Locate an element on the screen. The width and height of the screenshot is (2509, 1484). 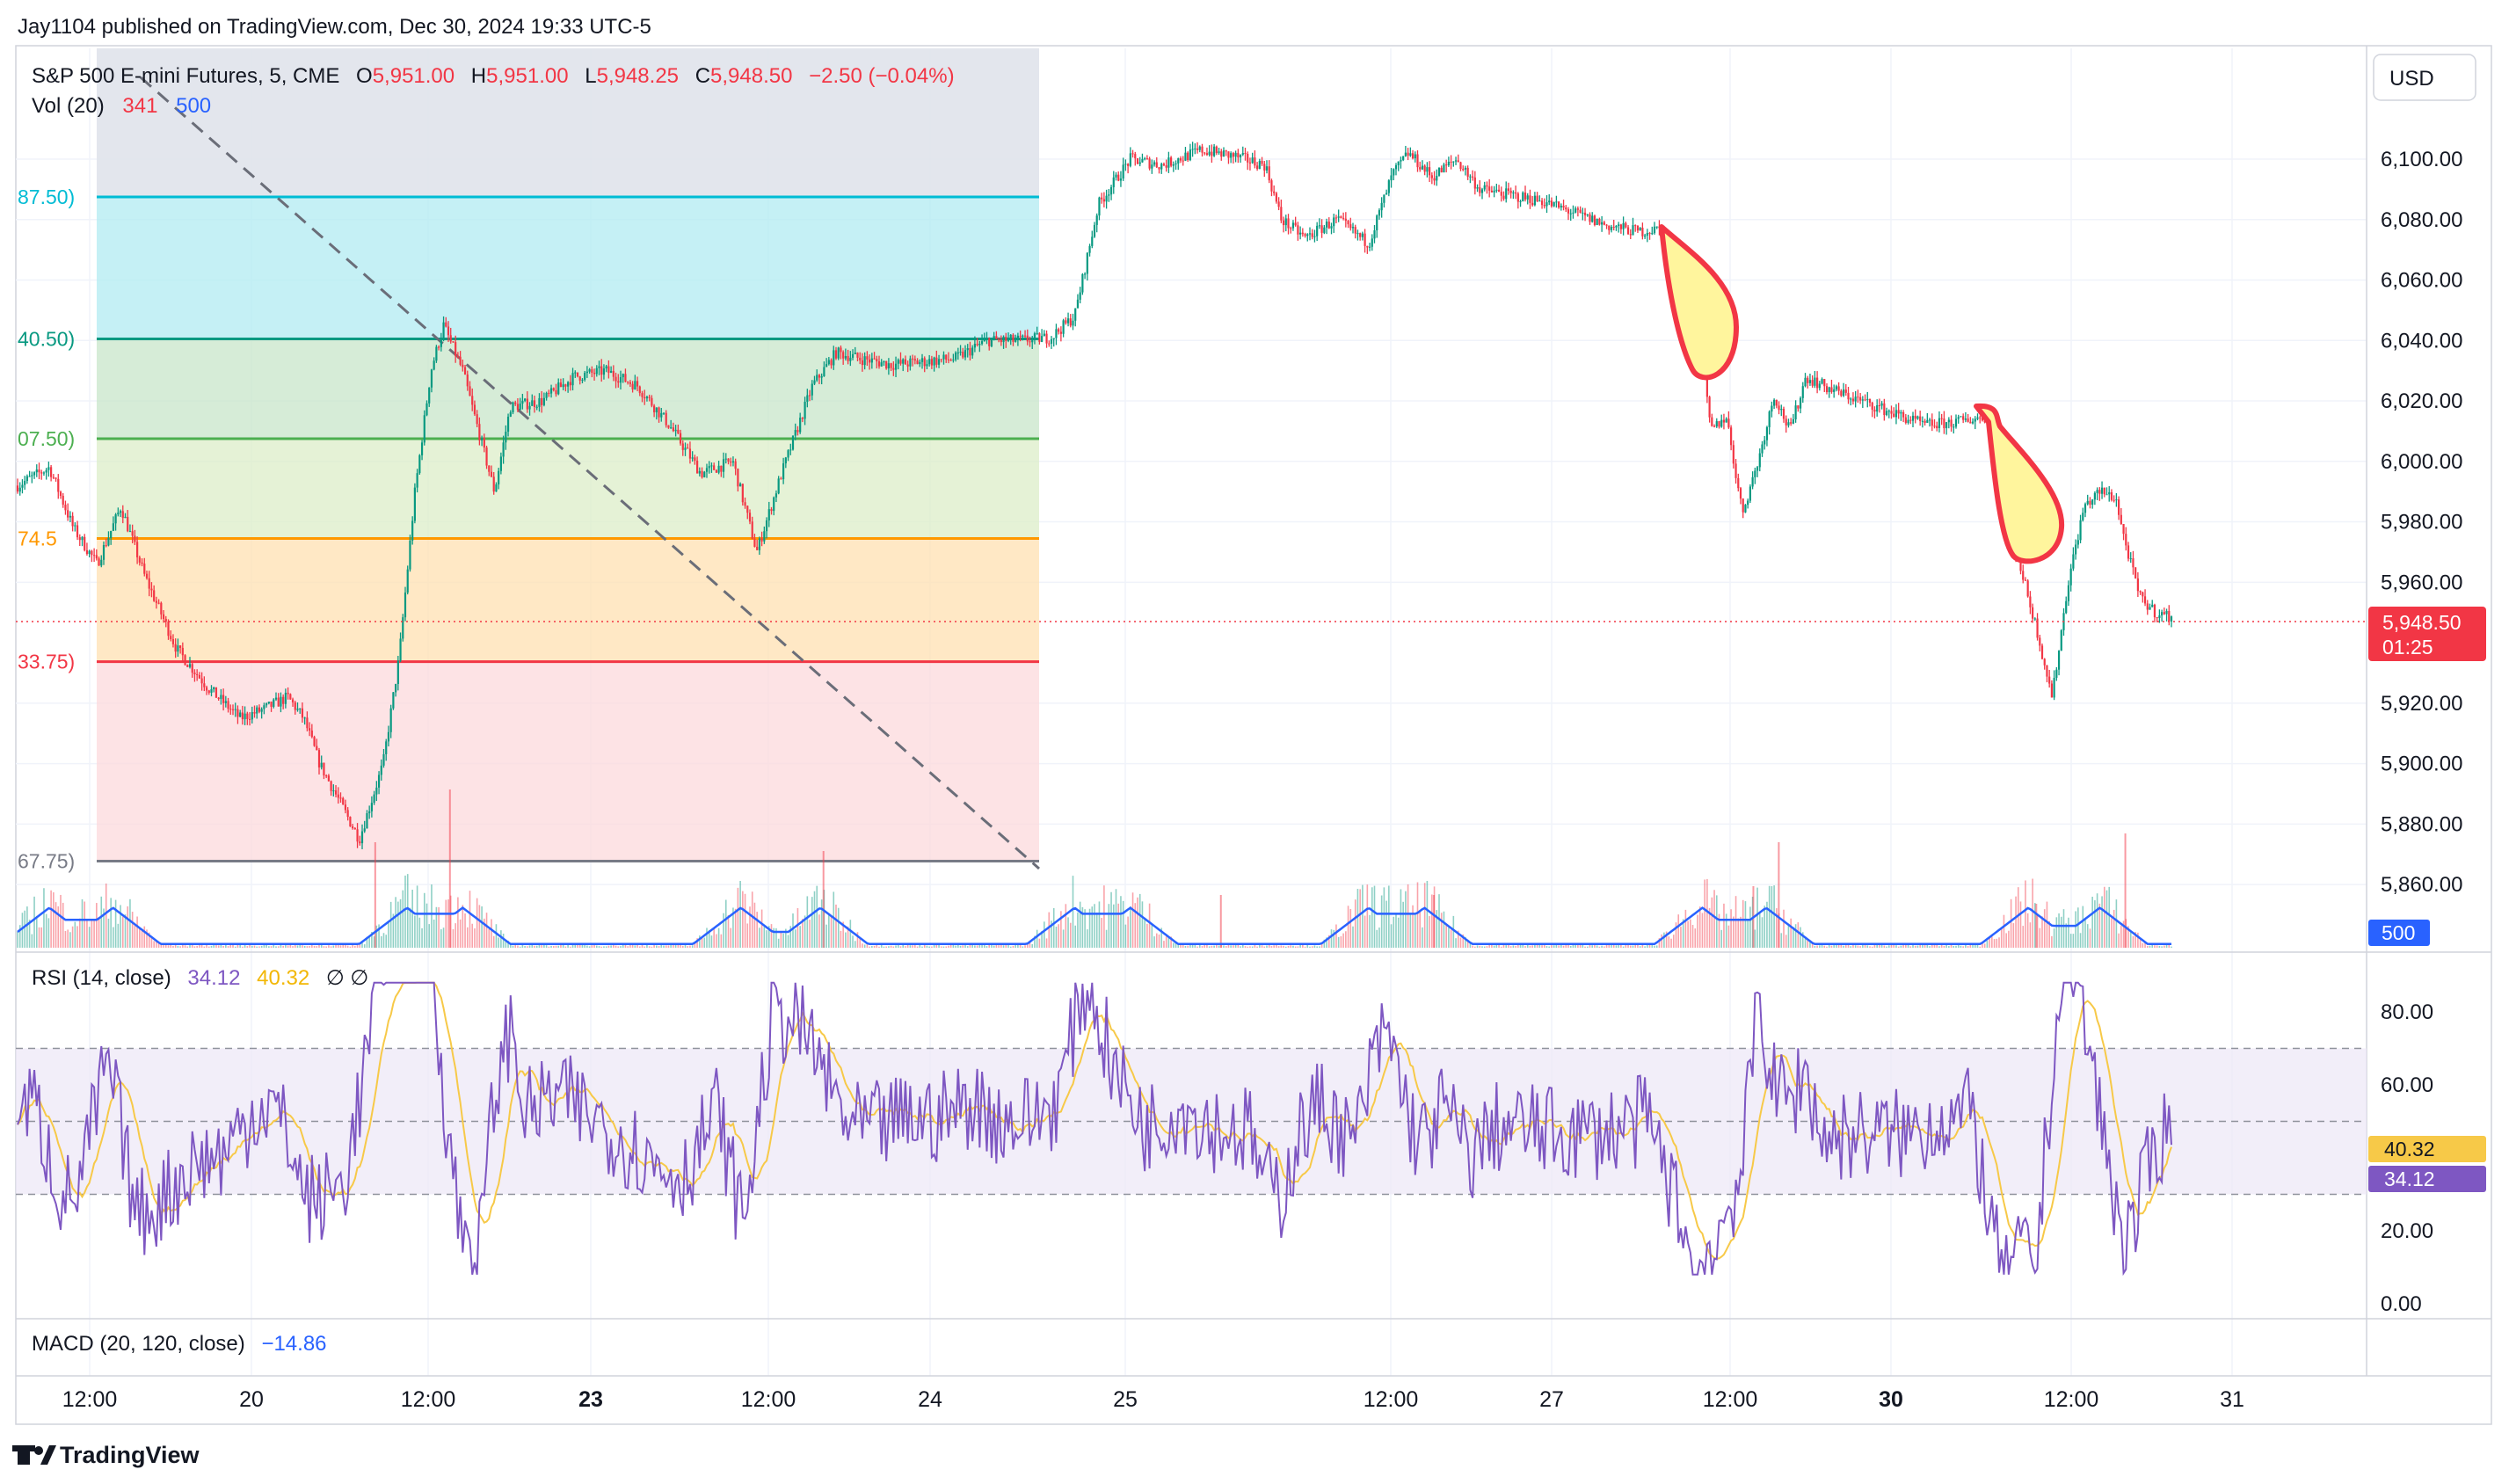
tradingview-logo: TradingView is located at coordinates (106, 1455).